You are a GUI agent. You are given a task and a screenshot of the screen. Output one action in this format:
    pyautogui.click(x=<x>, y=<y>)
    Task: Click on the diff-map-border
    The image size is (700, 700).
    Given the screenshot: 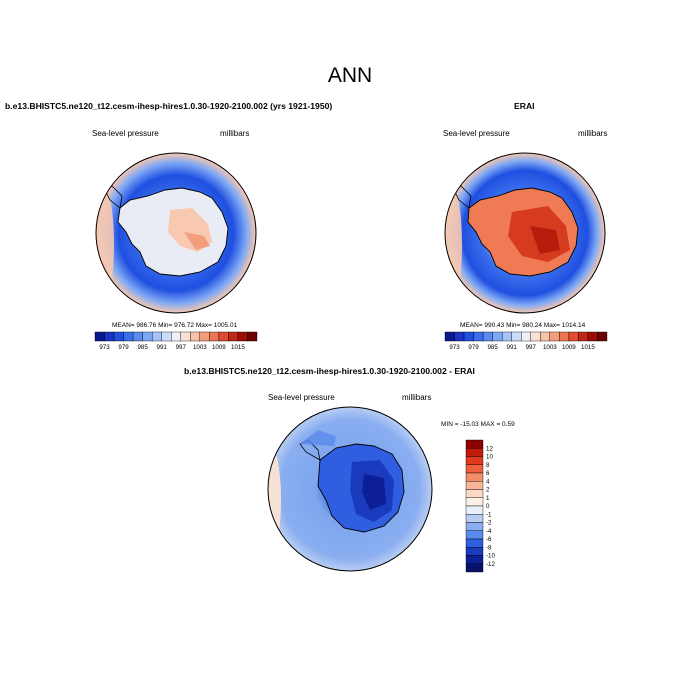 What is the action you would take?
    pyautogui.click(x=350, y=489)
    